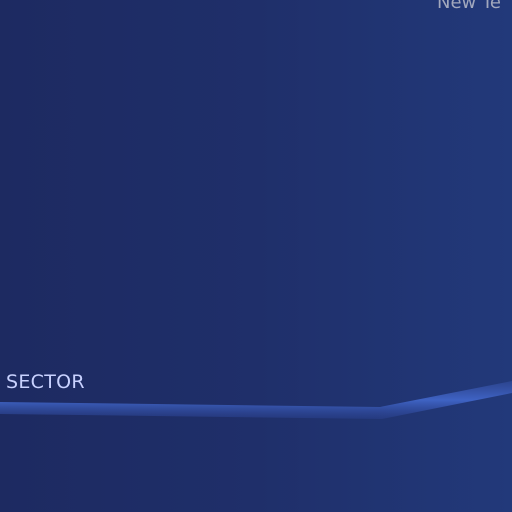 Image resolution: width=512 pixels, height=512 pixels. I want to click on section-label: SECTOR, so click(45, 382).